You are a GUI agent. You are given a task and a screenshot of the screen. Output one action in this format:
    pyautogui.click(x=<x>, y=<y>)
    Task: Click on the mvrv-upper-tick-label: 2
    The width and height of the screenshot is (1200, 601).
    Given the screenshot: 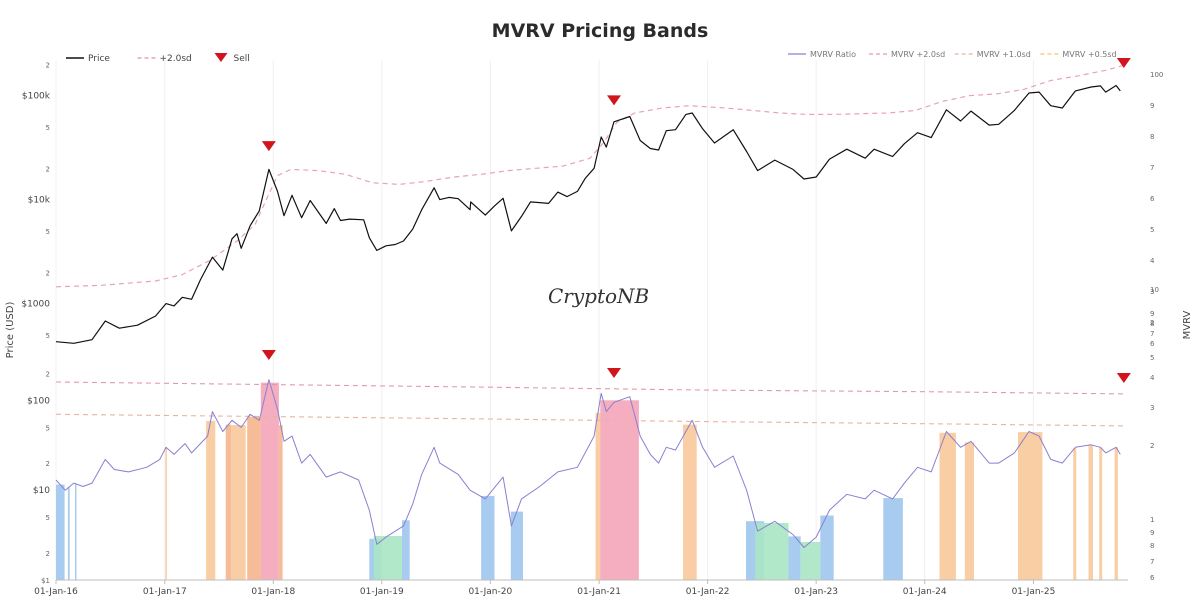 What is the action you would take?
    pyautogui.click(x=1152, y=323)
    